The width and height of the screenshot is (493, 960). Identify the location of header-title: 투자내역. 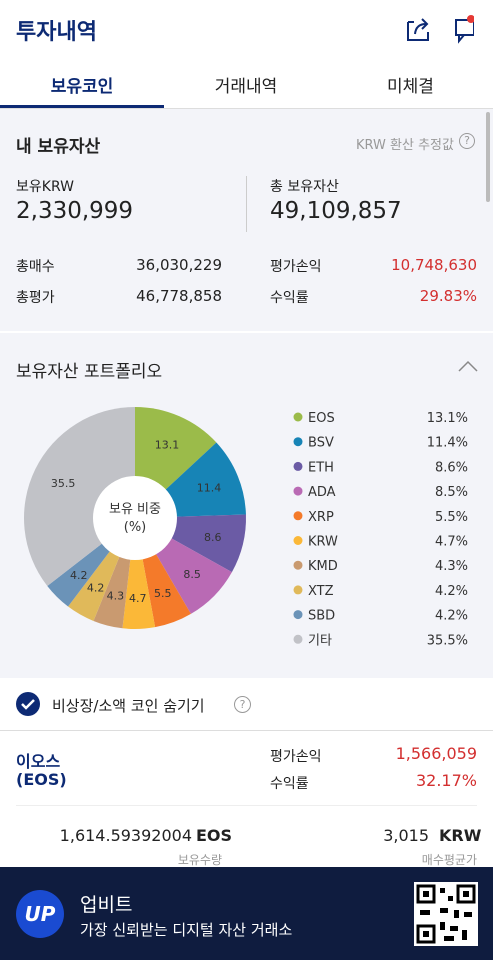
(56, 32).